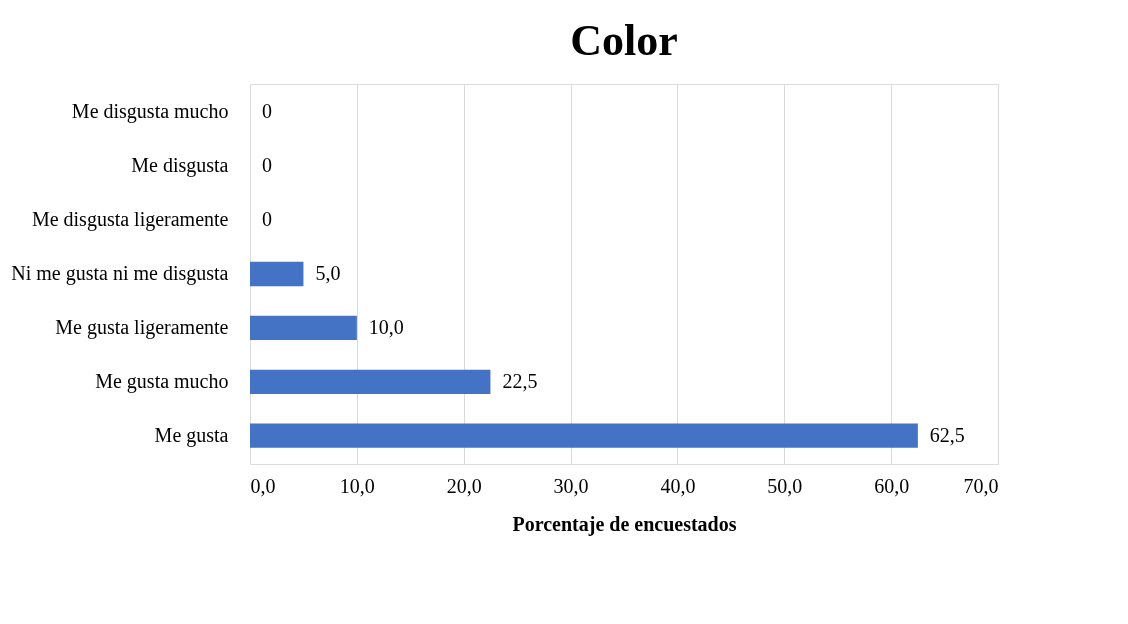 The image size is (1128, 624). Describe the element at coordinates (624, 524) in the screenshot. I see `x-axis-title: Porcentaje de encuestados` at that location.